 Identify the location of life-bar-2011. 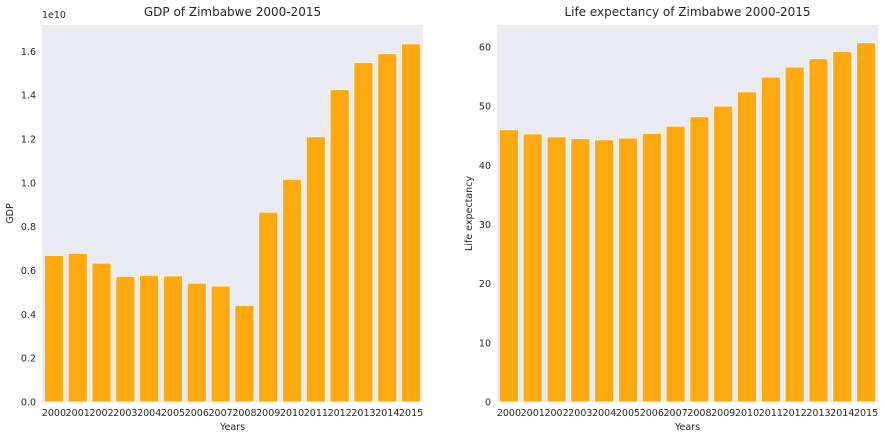
(770, 239).